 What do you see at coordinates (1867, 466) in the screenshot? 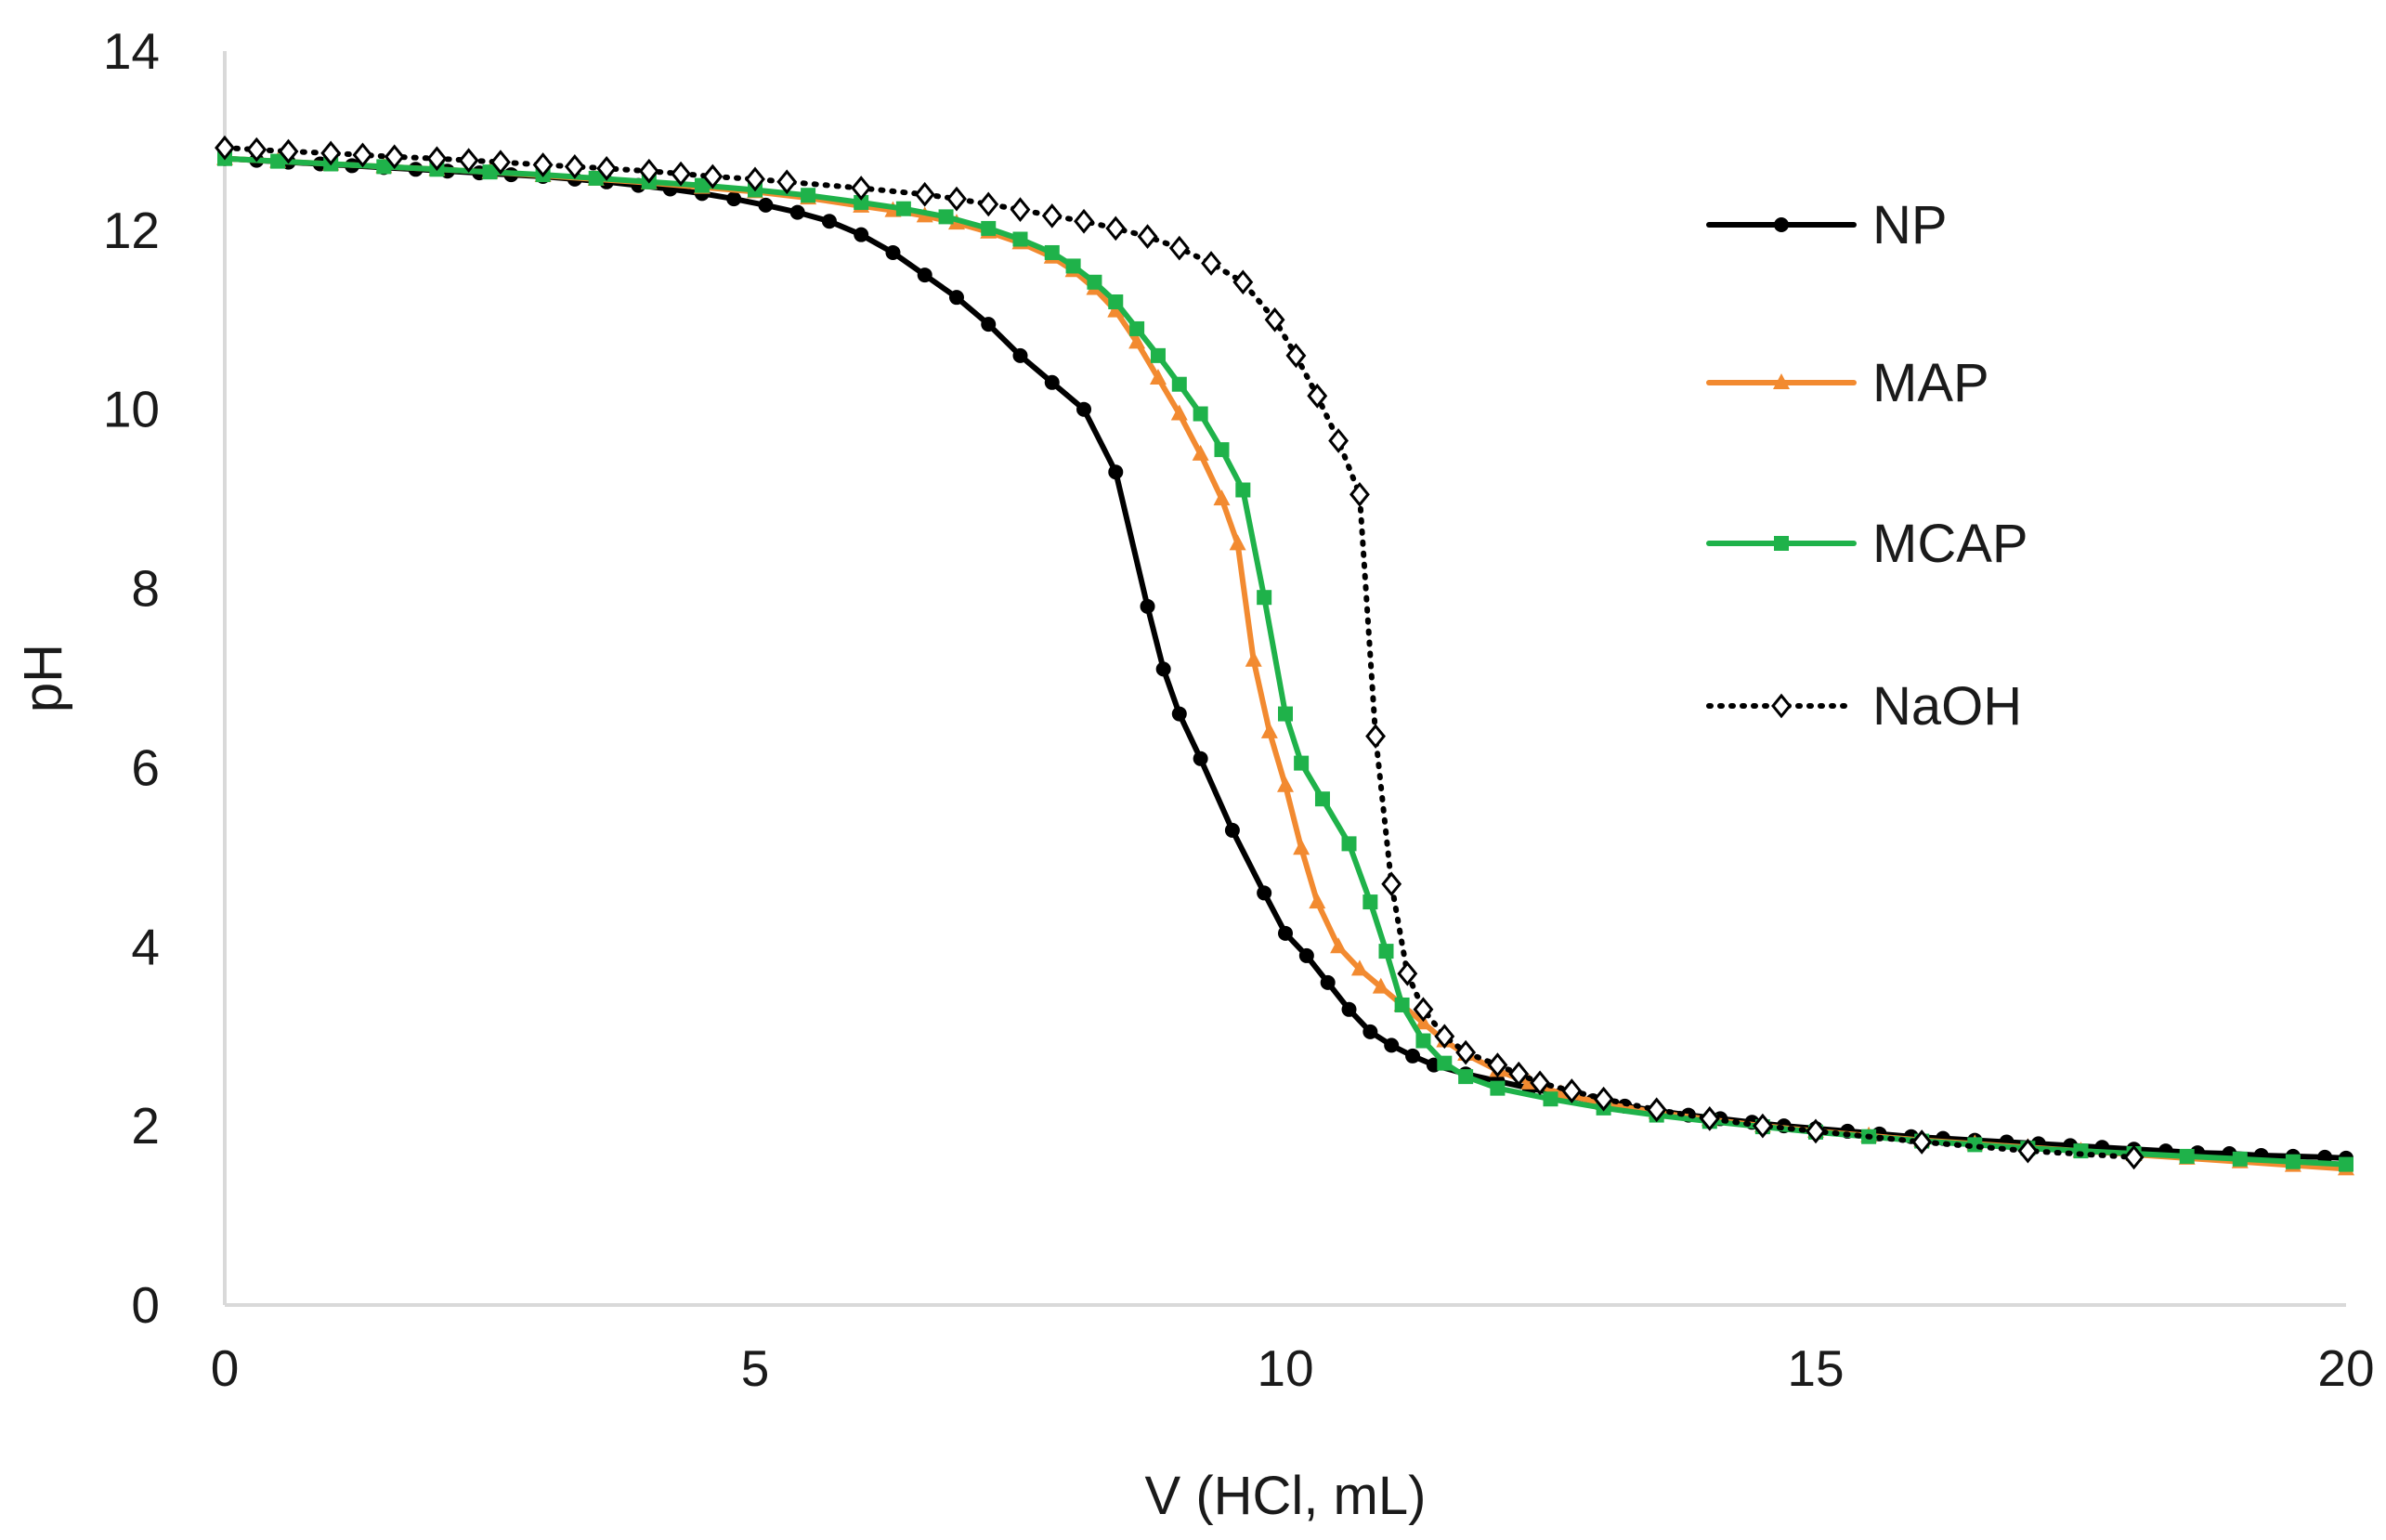
I see `legend: NP MAP MCAP NaOH` at bounding box center [1867, 466].